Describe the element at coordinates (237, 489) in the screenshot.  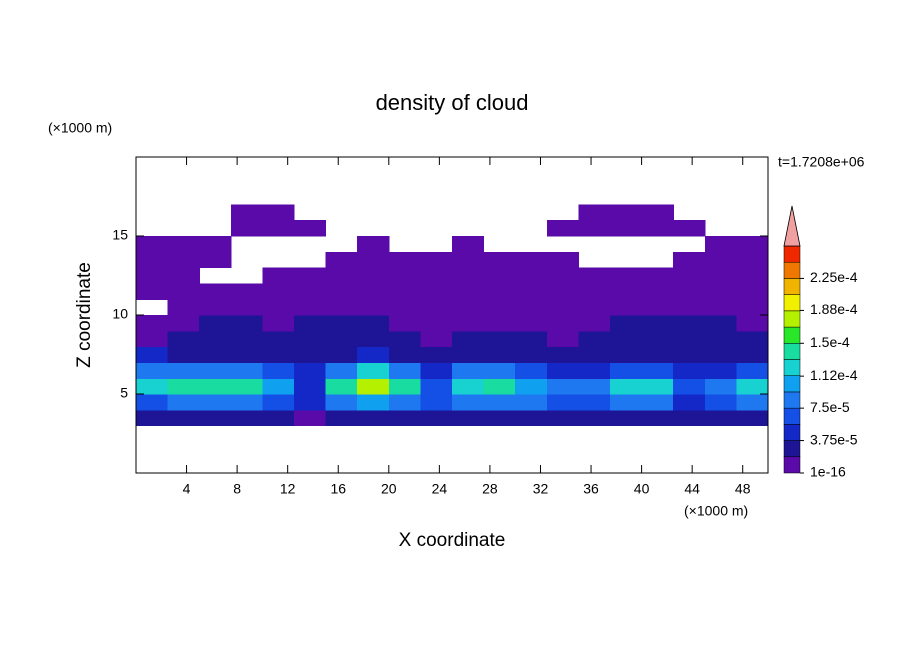
I see `x-tick-label: 8` at that location.